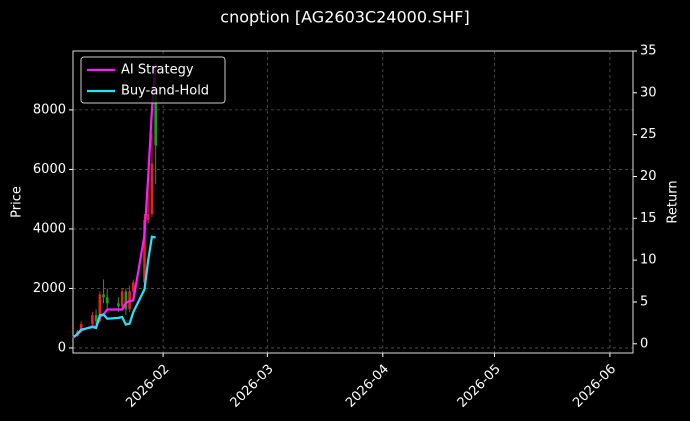  Describe the element at coordinates (17, 202) in the screenshot. I see `y-axis-label: Price` at that location.